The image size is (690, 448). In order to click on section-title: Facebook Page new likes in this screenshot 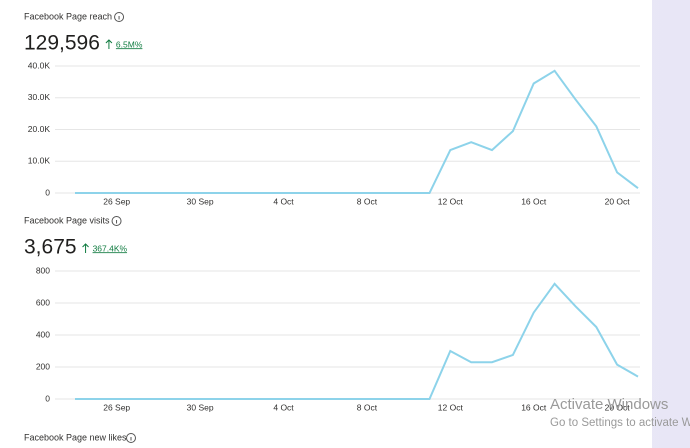, I will do `click(75, 437)`.